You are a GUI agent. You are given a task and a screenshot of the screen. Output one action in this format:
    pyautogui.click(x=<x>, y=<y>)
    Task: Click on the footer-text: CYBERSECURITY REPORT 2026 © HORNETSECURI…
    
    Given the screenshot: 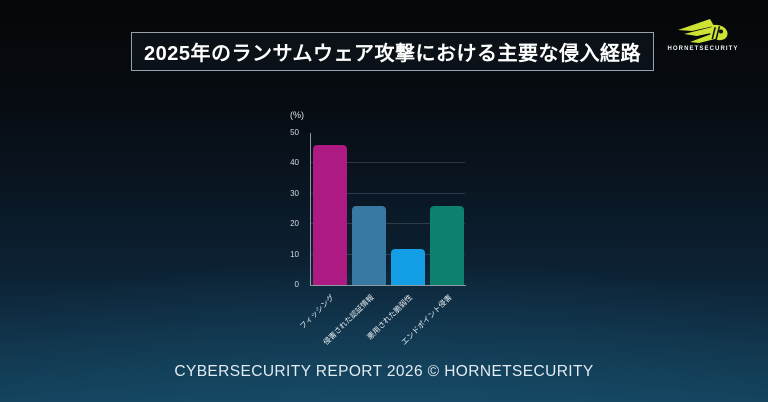 What is the action you would take?
    pyautogui.click(x=384, y=371)
    